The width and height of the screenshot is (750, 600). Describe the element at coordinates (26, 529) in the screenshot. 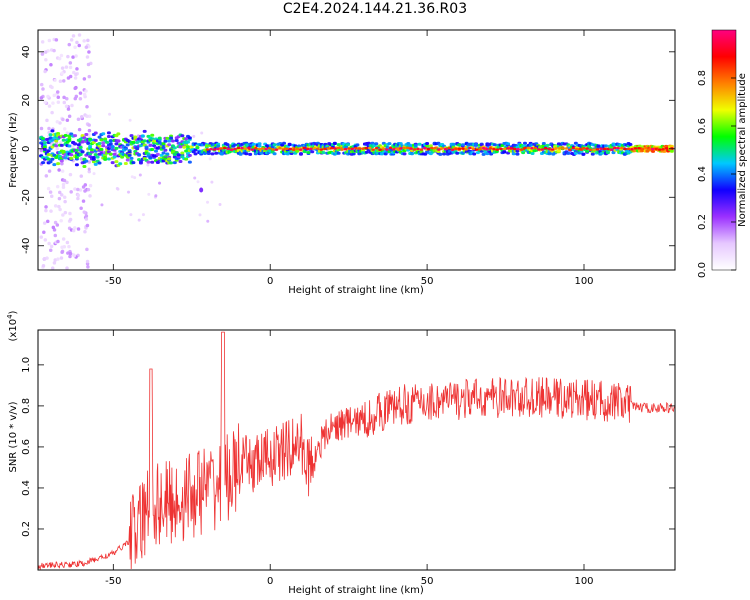

I see `y-tick-label: 0.2` at that location.